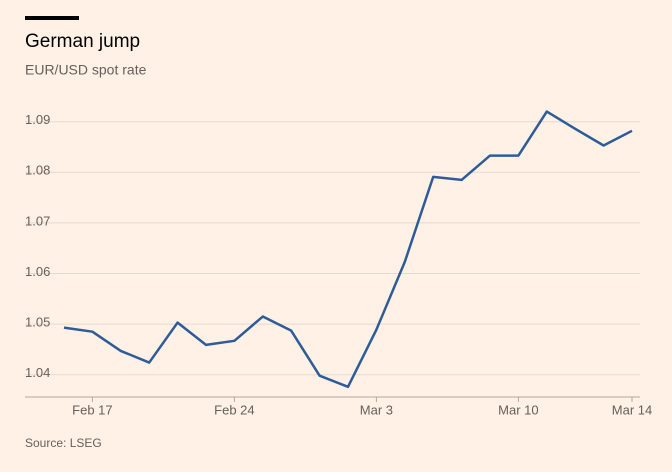 The width and height of the screenshot is (672, 472). I want to click on x-tick-label: Mar 10, so click(518, 409).